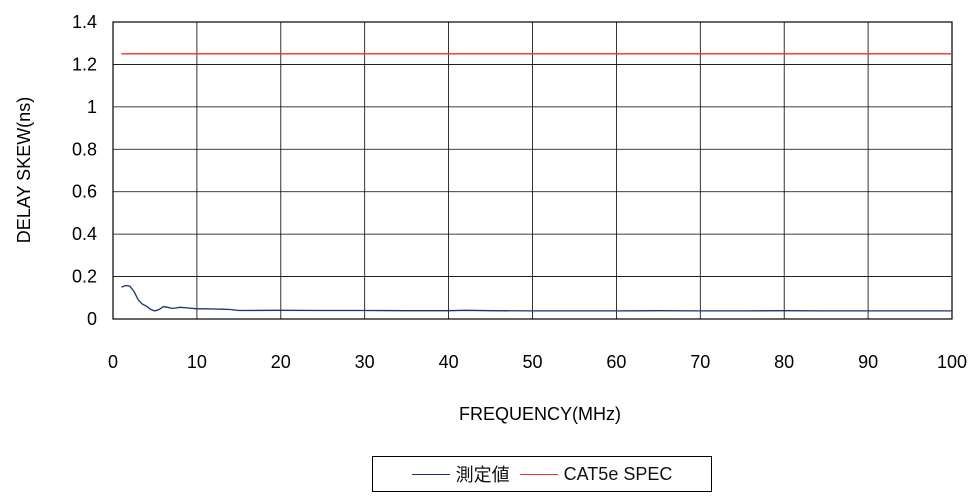  Describe the element at coordinates (84, 234) in the screenshot. I see `y-tick-label: 0.4` at that location.